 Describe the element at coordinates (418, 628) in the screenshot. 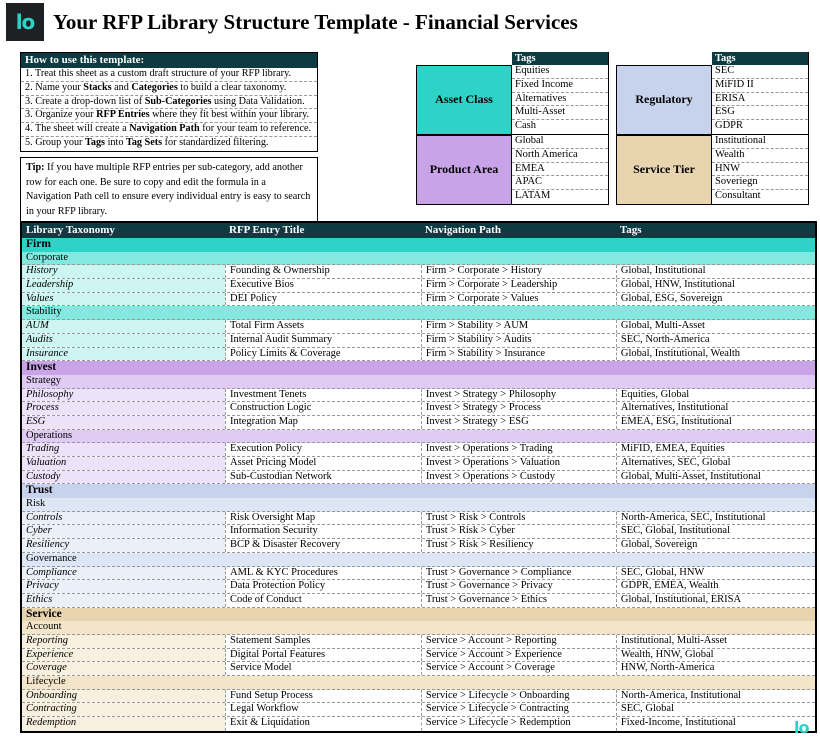

I see `category-row-account: Account` at that location.